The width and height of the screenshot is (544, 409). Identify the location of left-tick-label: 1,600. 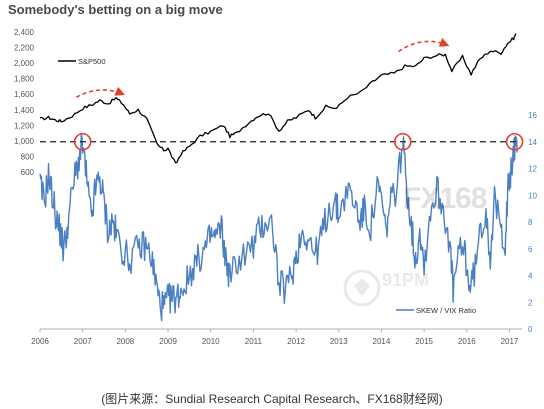
(24, 94).